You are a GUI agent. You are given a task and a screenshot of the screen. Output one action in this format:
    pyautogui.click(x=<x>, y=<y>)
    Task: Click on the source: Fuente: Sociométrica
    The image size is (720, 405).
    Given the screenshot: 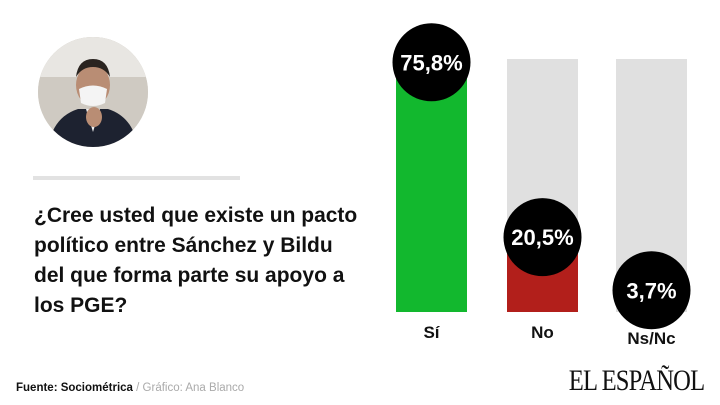 What is the action you would take?
    pyautogui.click(x=74, y=388)
    